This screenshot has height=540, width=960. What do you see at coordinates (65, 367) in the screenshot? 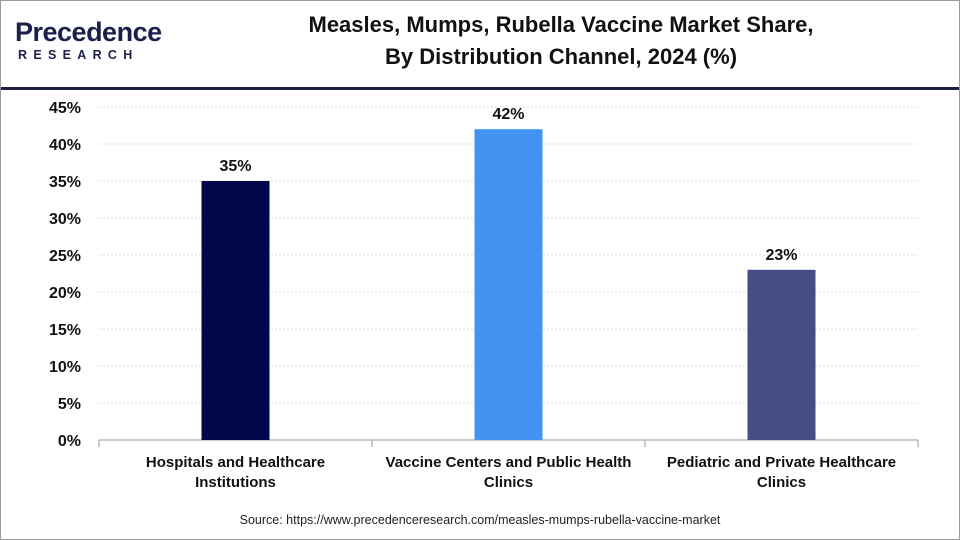
I see `y-tick-label: 10%` at bounding box center [65, 367].